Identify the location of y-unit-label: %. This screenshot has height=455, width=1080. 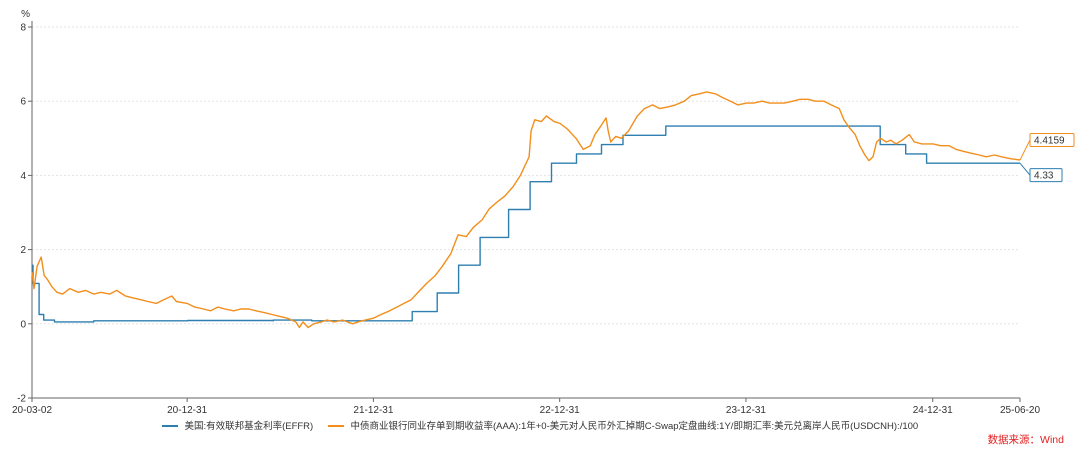
(25, 14).